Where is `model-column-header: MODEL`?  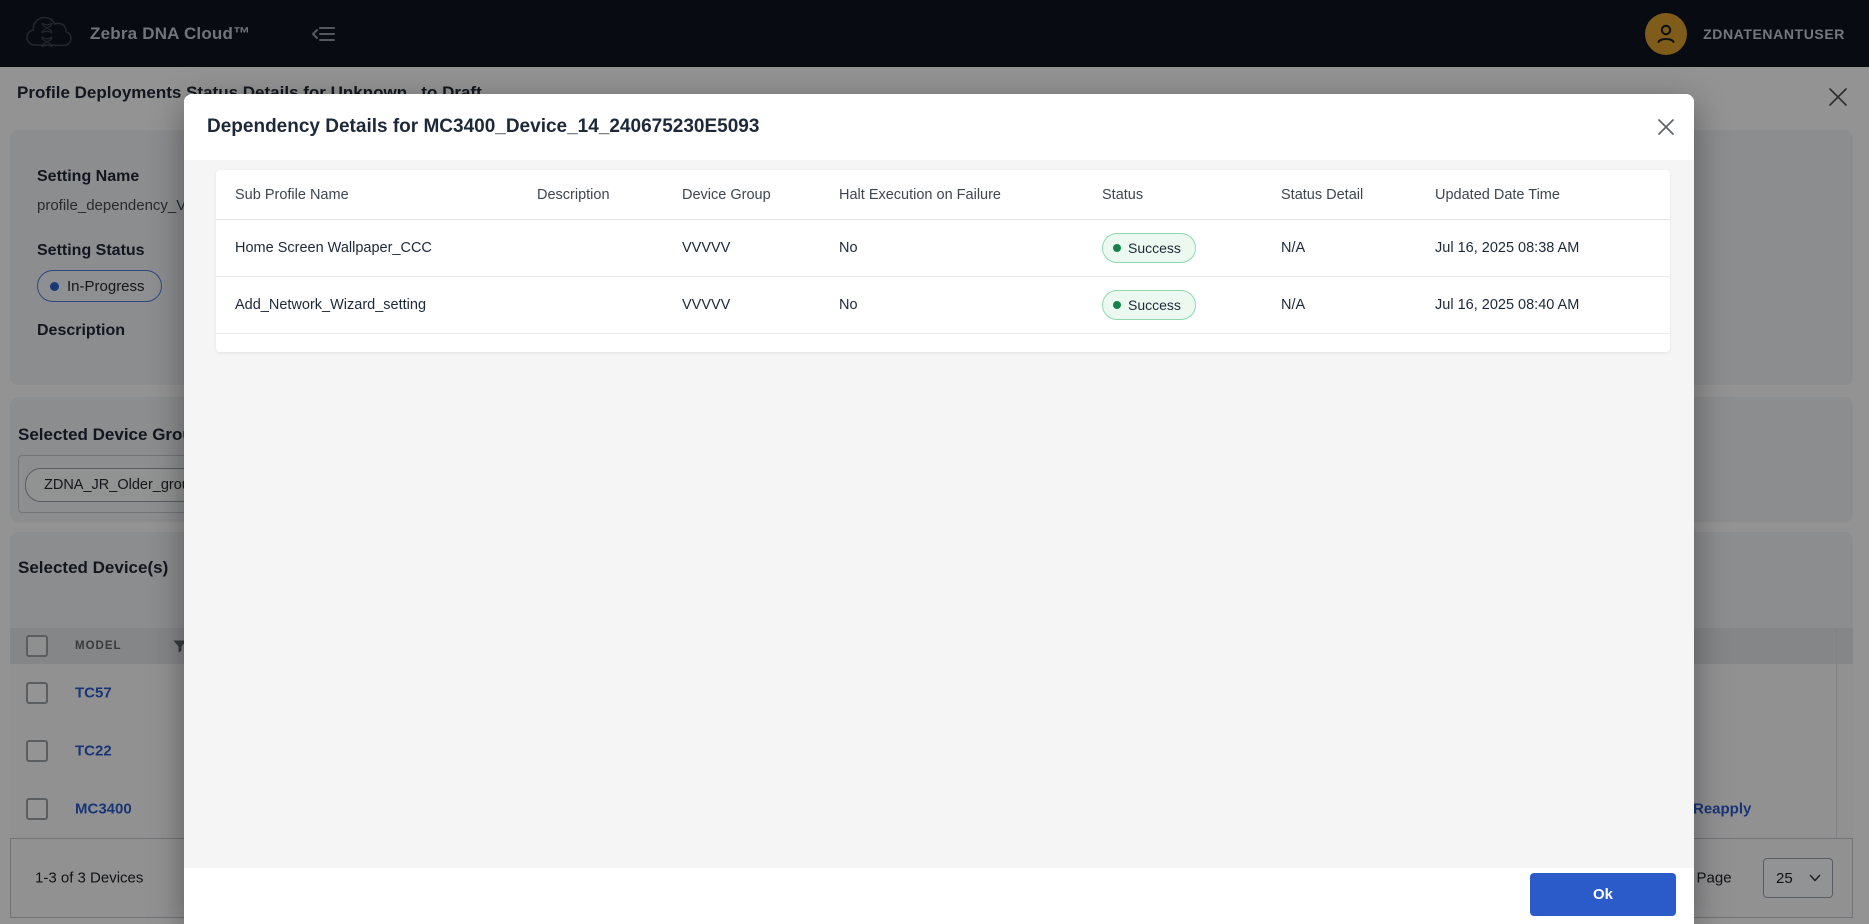 model-column-header: MODEL is located at coordinates (98, 646).